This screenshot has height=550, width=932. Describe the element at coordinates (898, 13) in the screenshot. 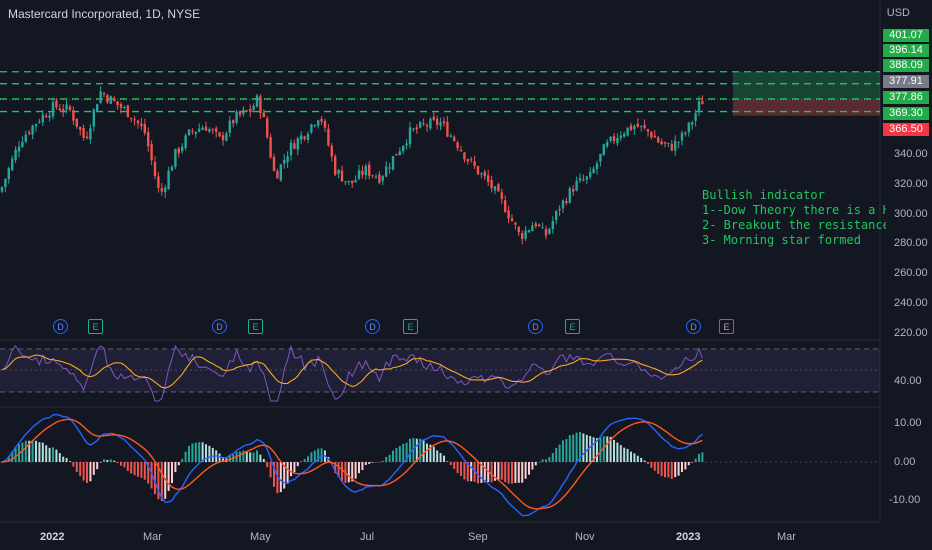

I see `currency-label: USD` at that location.